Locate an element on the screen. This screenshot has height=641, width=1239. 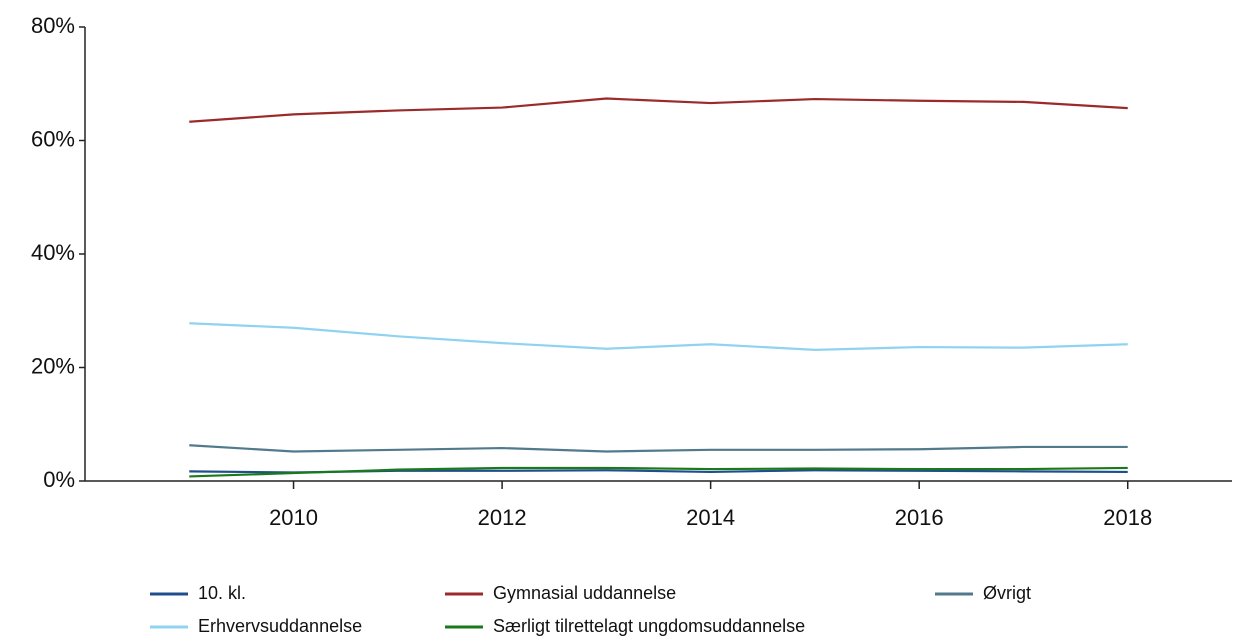
x-tick-label: 2012 is located at coordinates (502, 517).